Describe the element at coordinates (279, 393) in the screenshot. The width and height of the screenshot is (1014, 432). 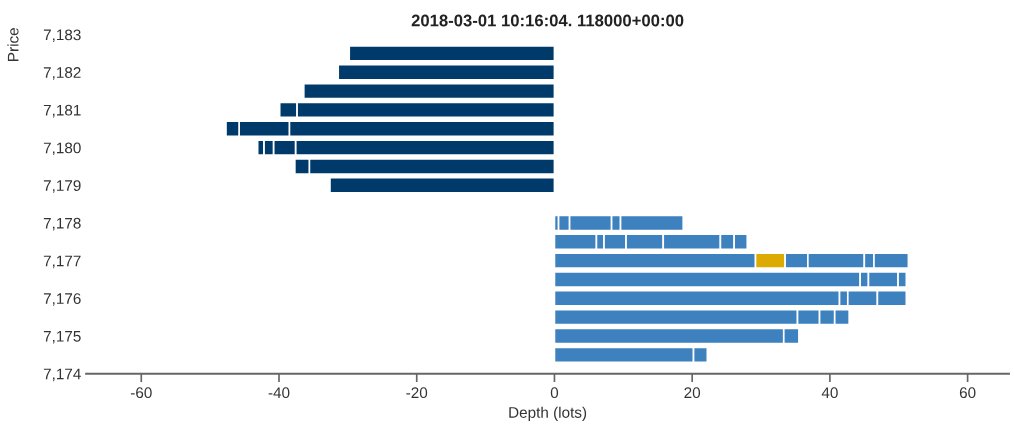
I see `x-tick-label: -40` at that location.